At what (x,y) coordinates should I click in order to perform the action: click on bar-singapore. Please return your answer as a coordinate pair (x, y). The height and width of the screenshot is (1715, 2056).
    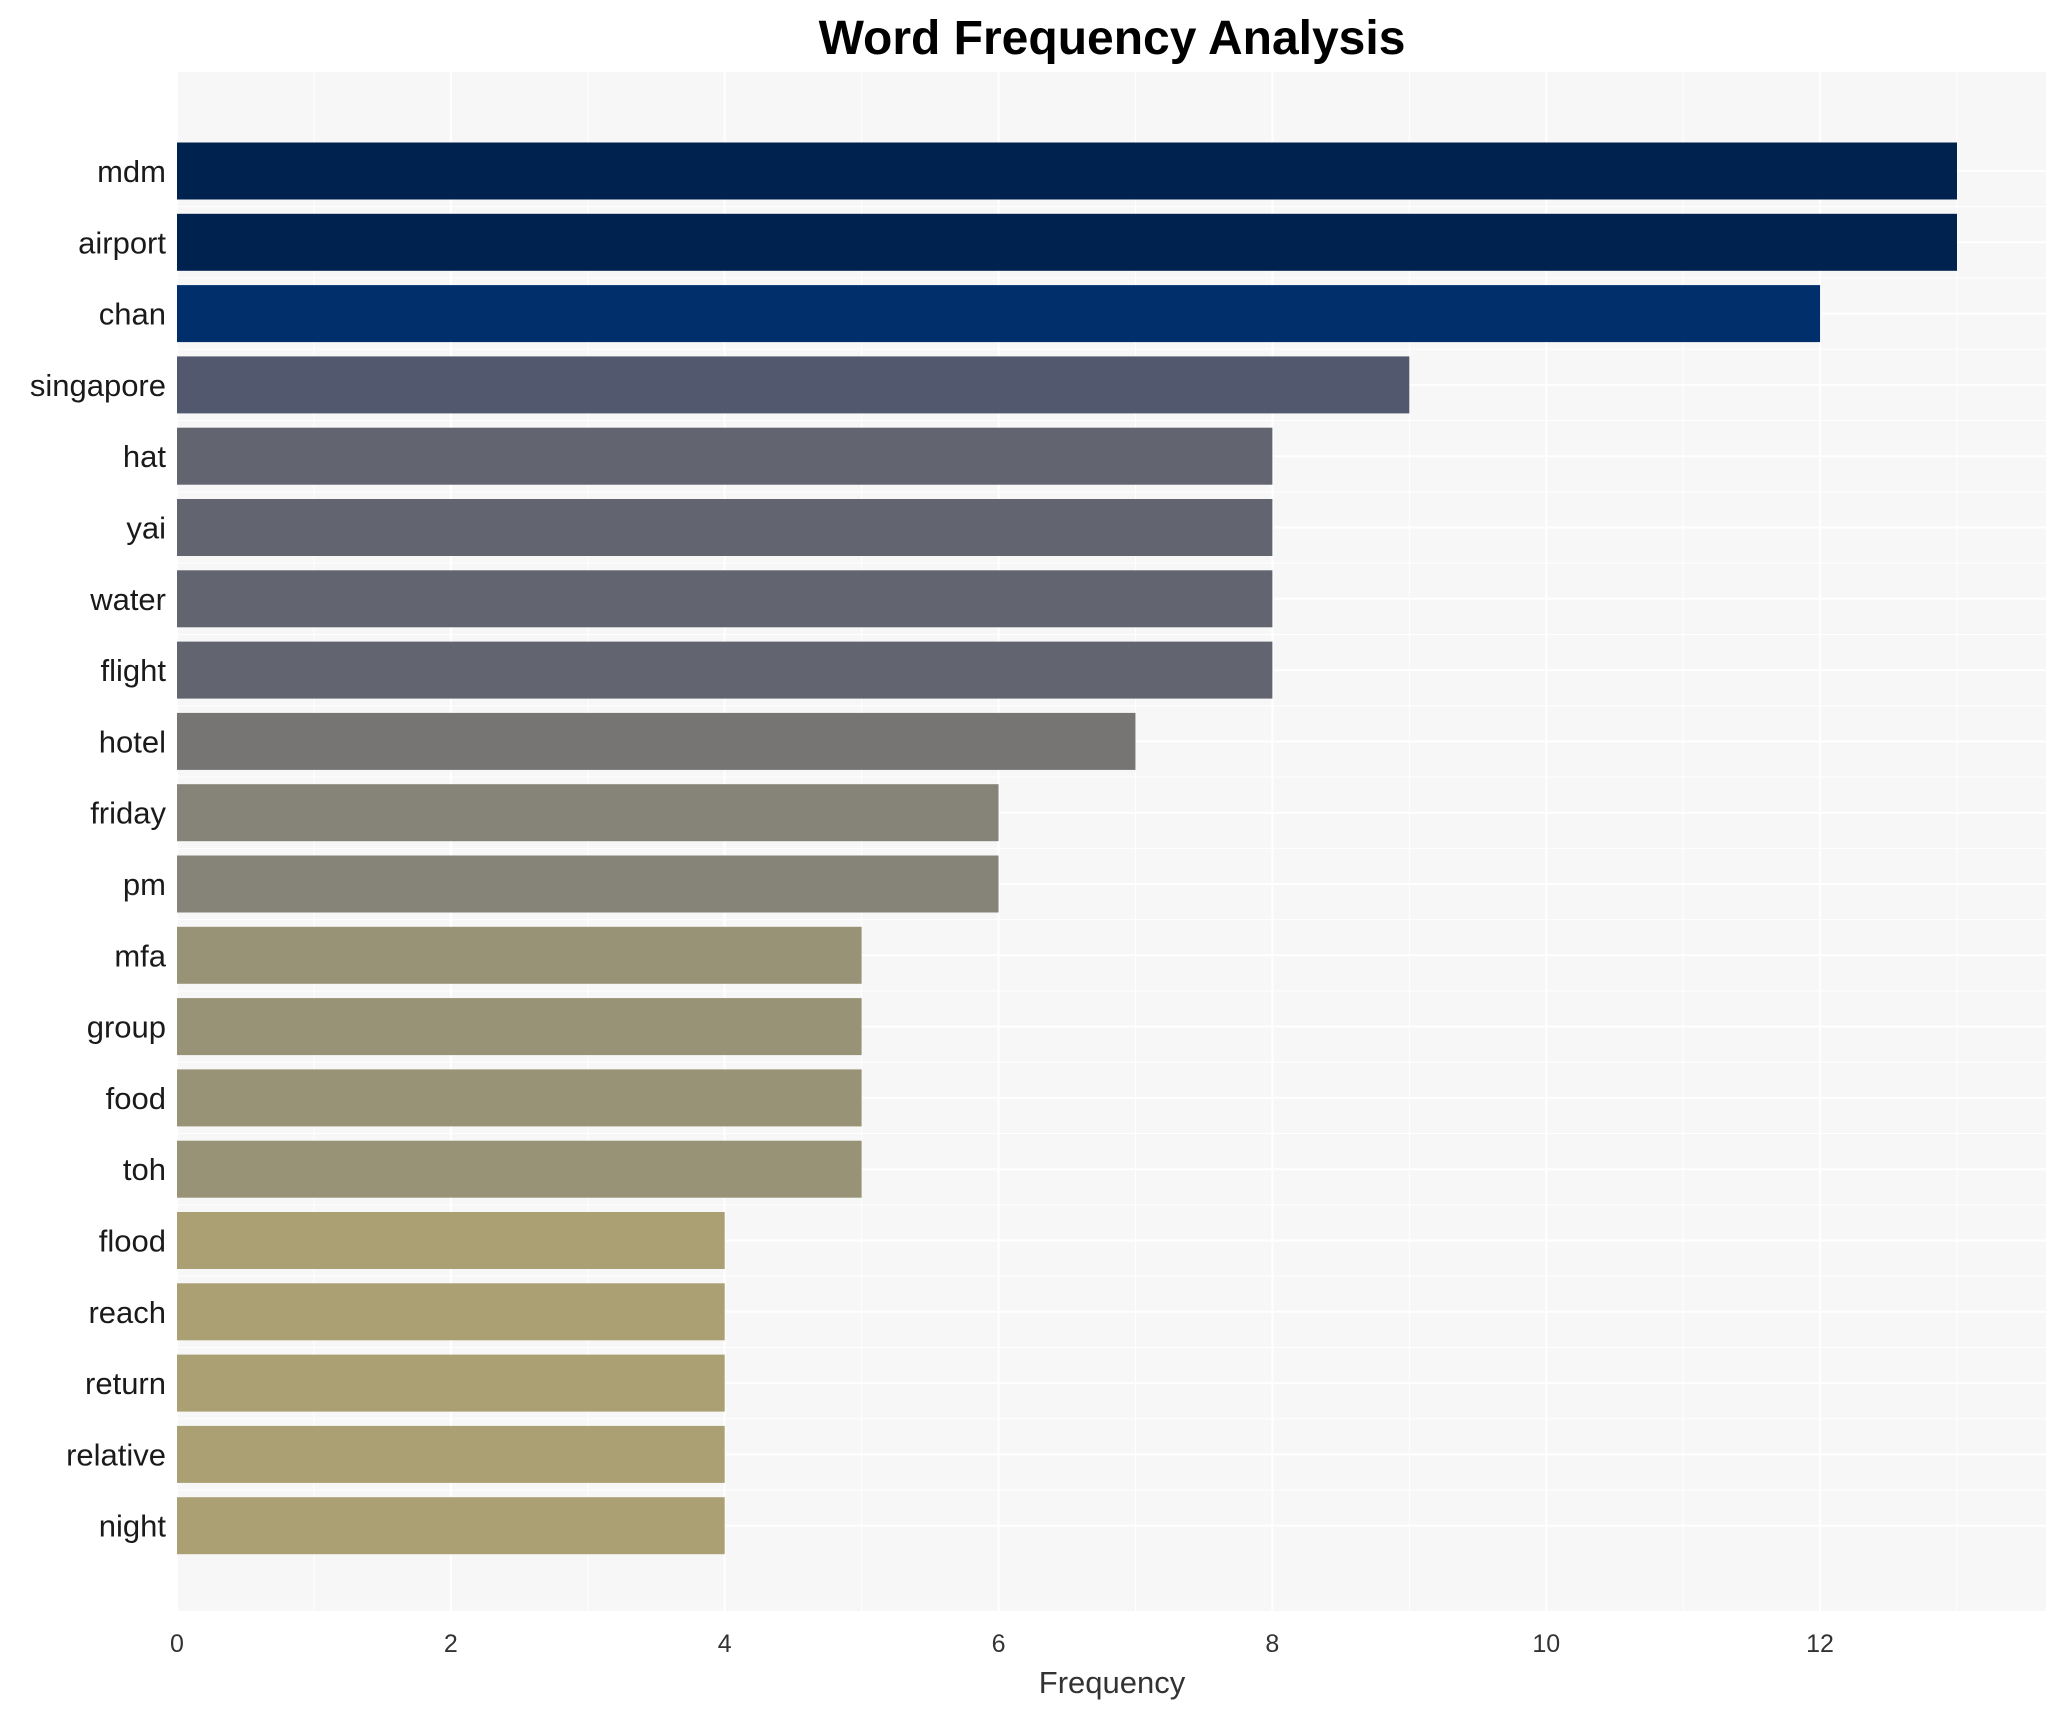
    Looking at the image, I should click on (793, 385).